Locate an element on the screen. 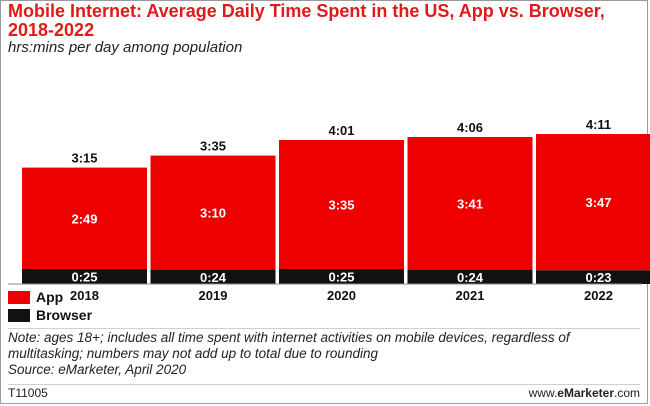  bar-app-2018 is located at coordinates (84, 218).